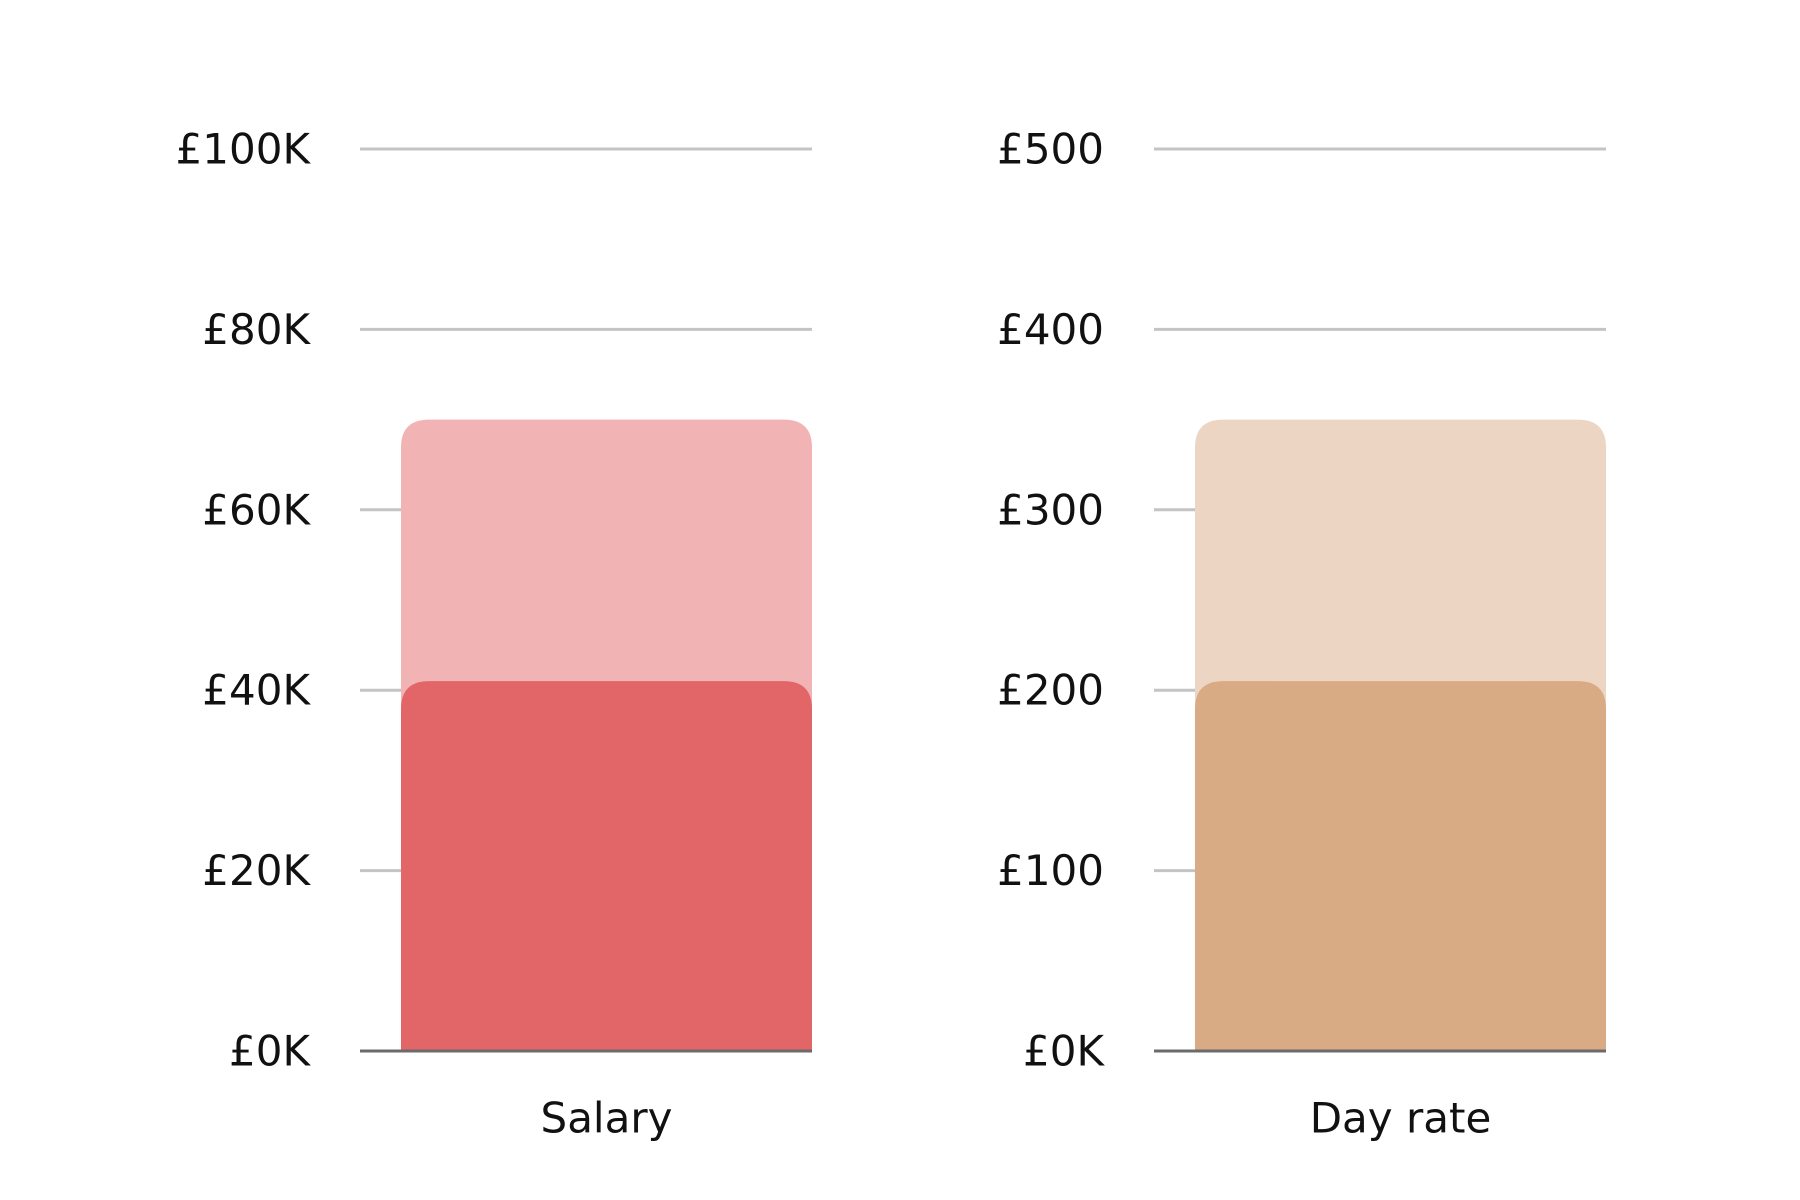 The height and width of the screenshot is (1200, 1800). What do you see at coordinates (607, 1118) in the screenshot?
I see `category-label: Salary` at bounding box center [607, 1118].